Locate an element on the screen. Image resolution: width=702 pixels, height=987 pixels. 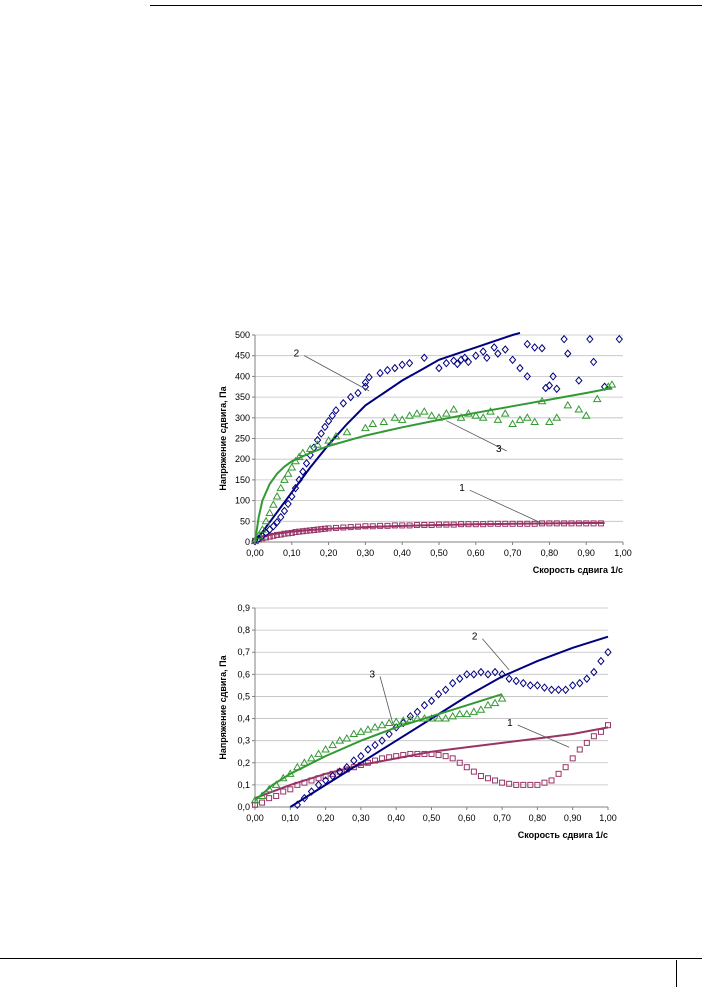
x-tick-label: 0,80 is located at coordinates (550, 553).